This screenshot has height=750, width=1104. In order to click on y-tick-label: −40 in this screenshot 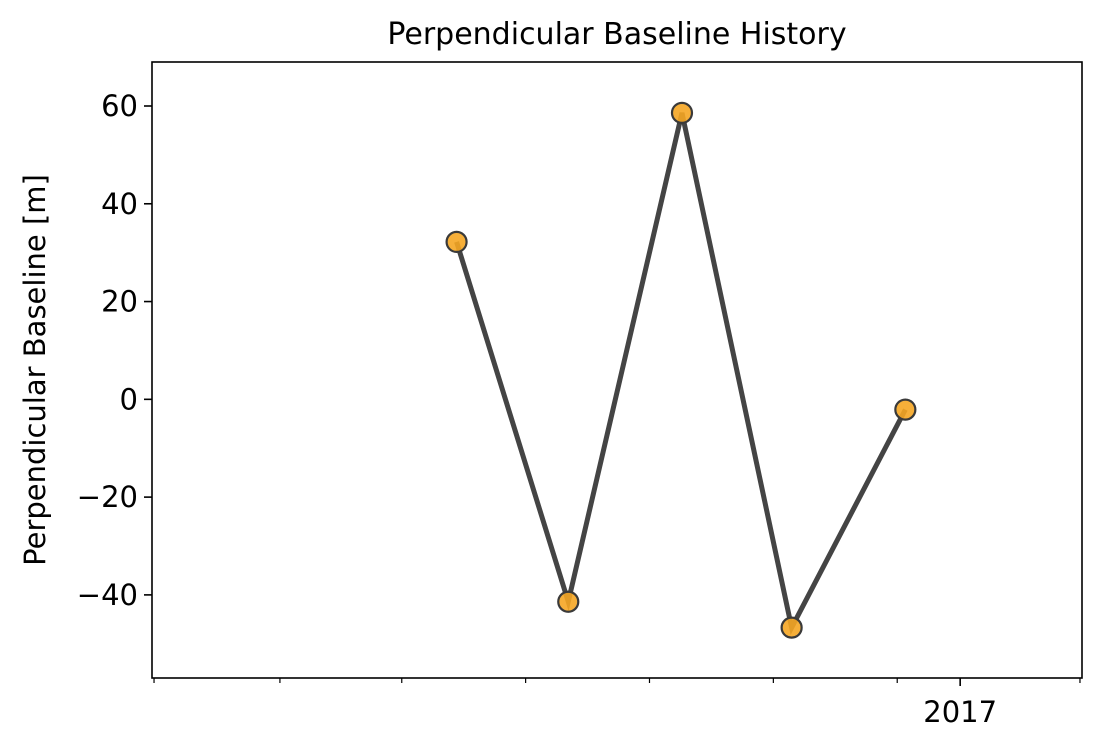, I will do `click(107, 595)`.